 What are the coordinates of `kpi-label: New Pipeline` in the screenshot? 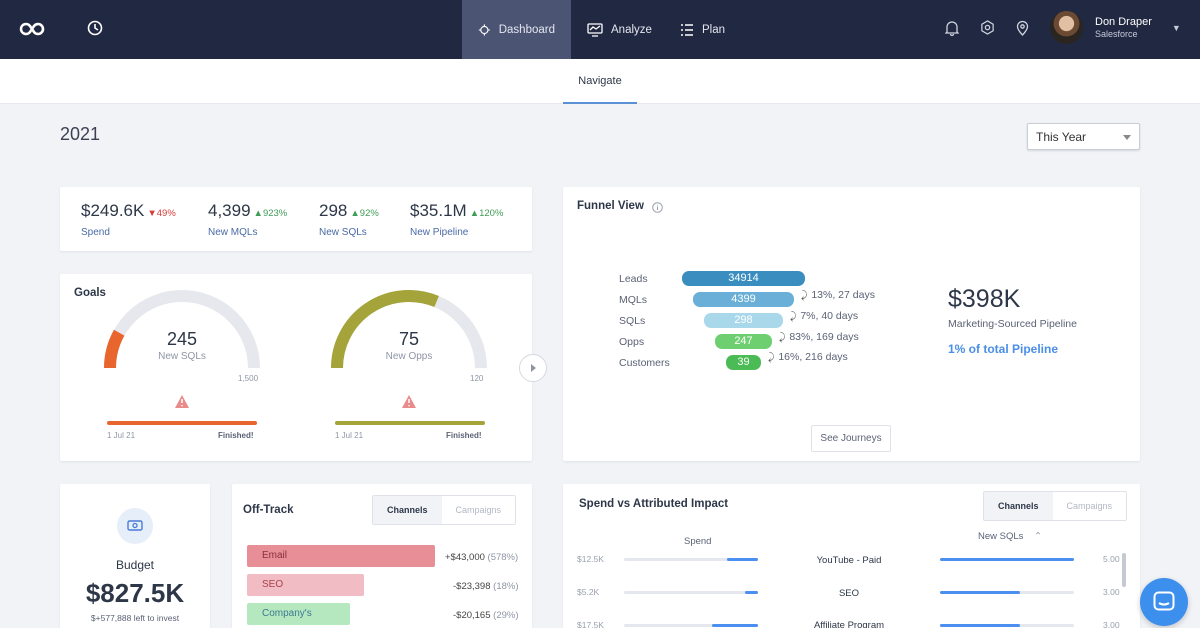 It's located at (439, 232).